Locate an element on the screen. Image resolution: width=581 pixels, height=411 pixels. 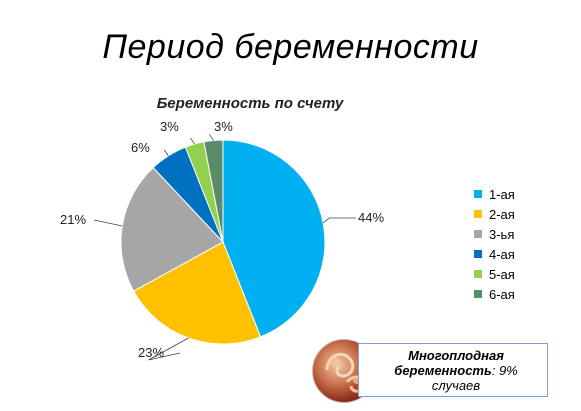
slide-title: Период беременности is located at coordinates (290, 47).